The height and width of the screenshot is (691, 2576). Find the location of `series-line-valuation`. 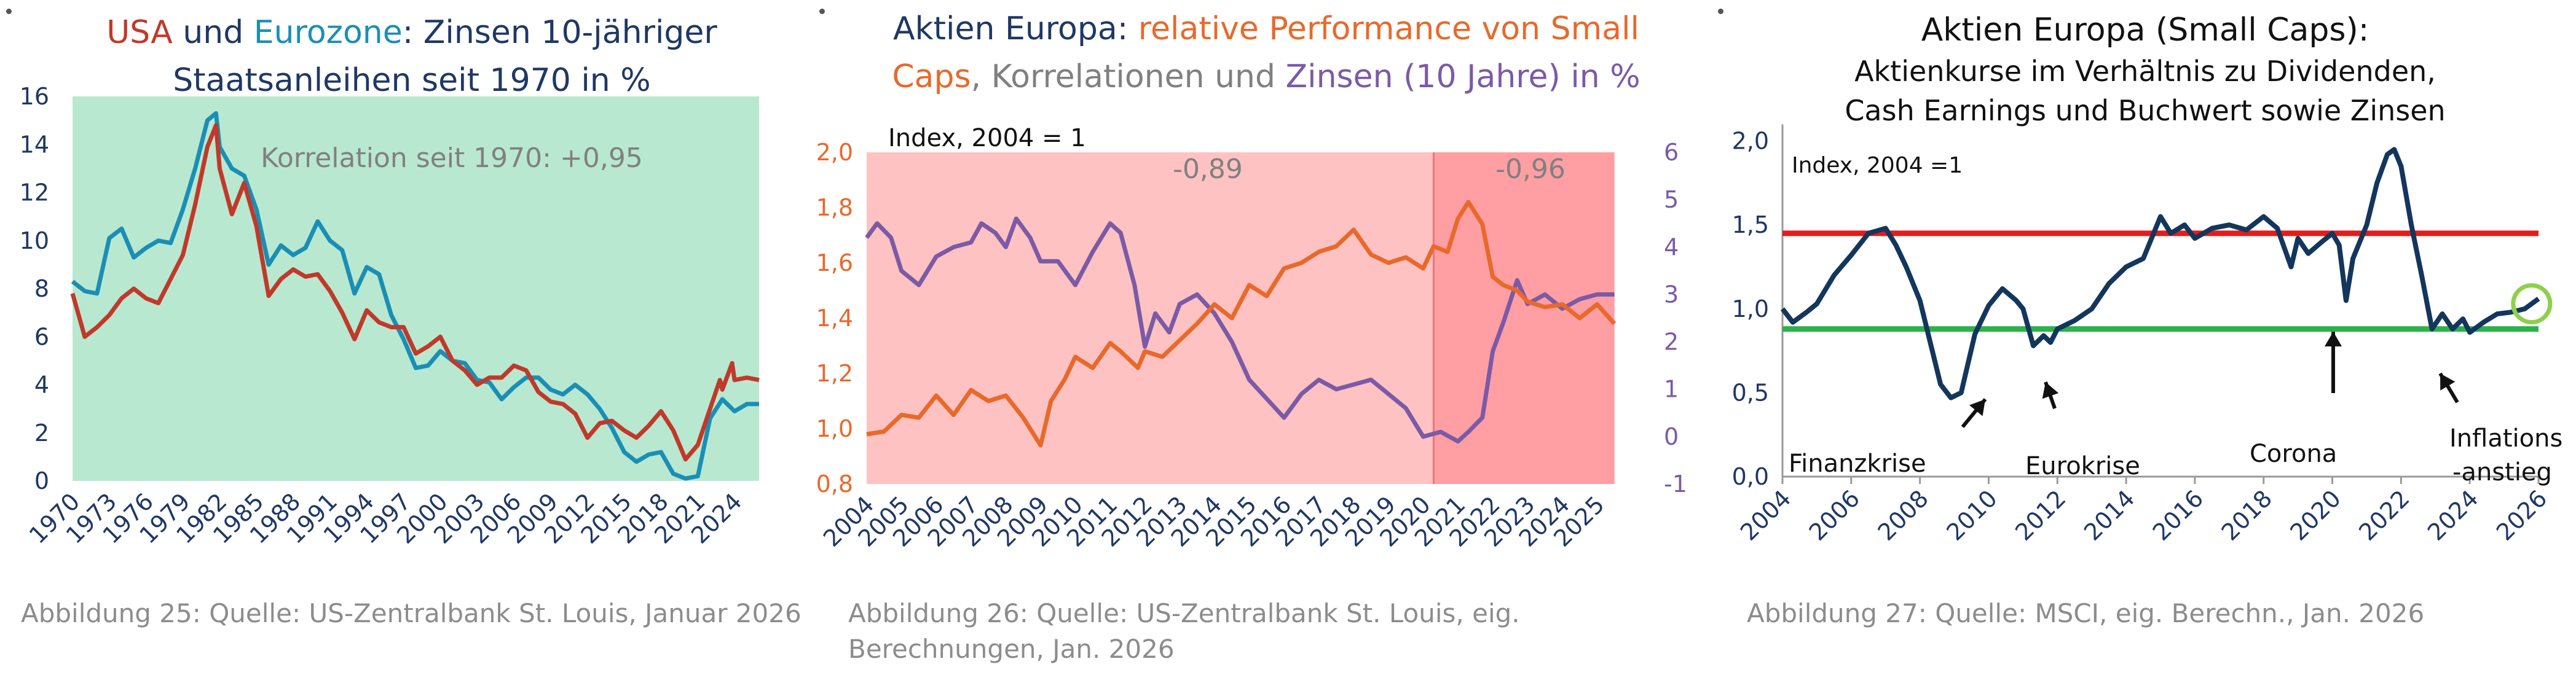

series-line-valuation is located at coordinates (2160, 273).